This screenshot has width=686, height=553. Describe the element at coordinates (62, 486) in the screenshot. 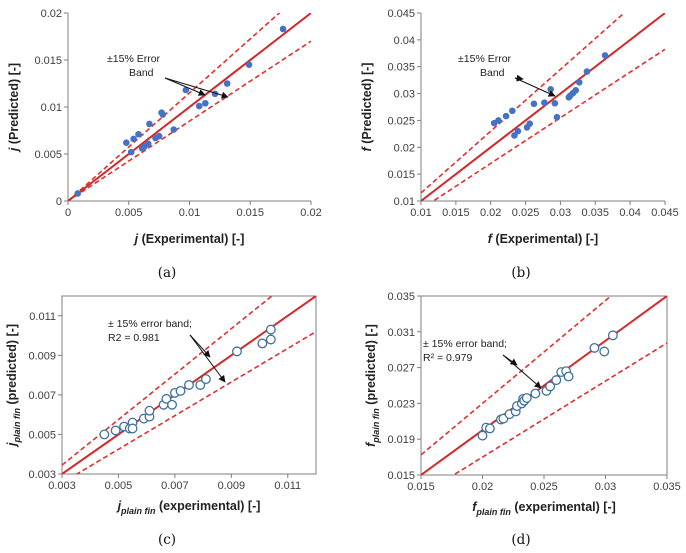

I see `x-tick-label: 0.003` at that location.